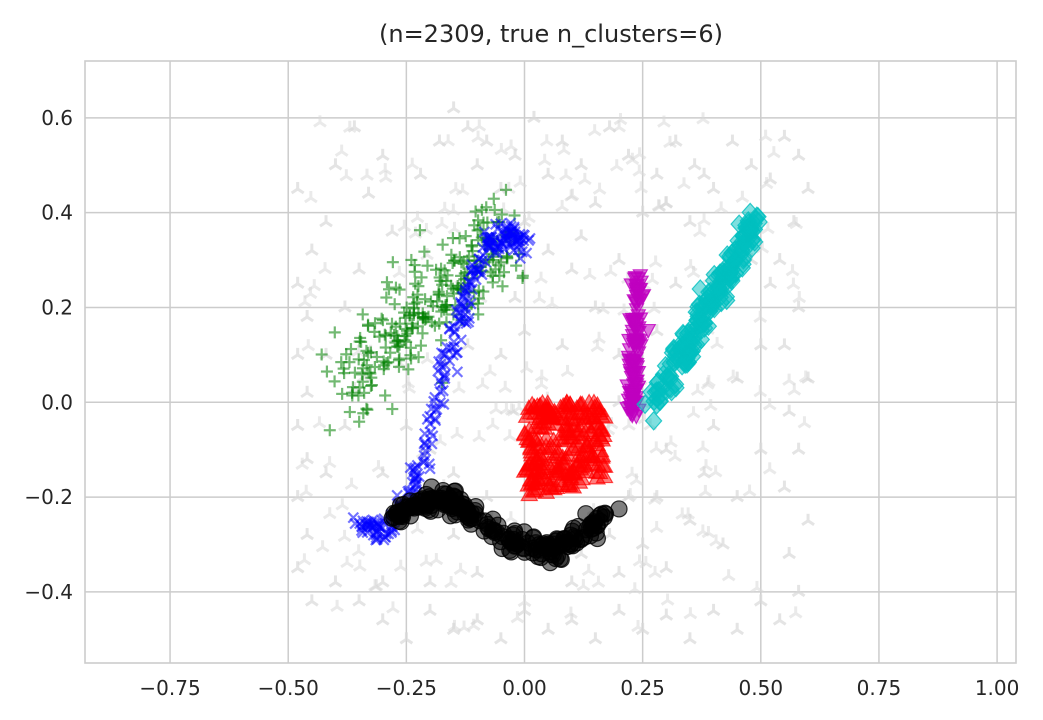 The image size is (1043, 720). I want to click on x-tick-label: 0.75, so click(879, 688).